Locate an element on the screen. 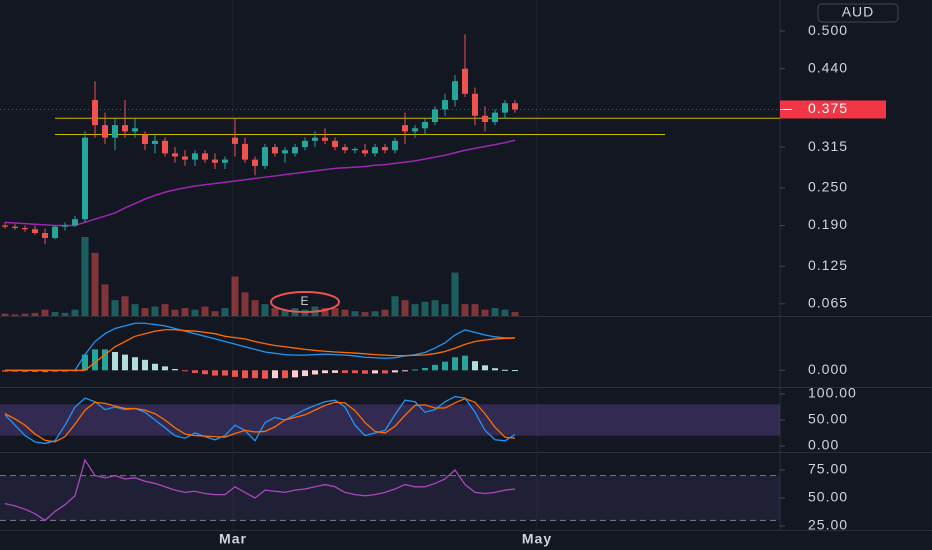 The image size is (932, 550). currency-box is located at coordinates (858, 13).